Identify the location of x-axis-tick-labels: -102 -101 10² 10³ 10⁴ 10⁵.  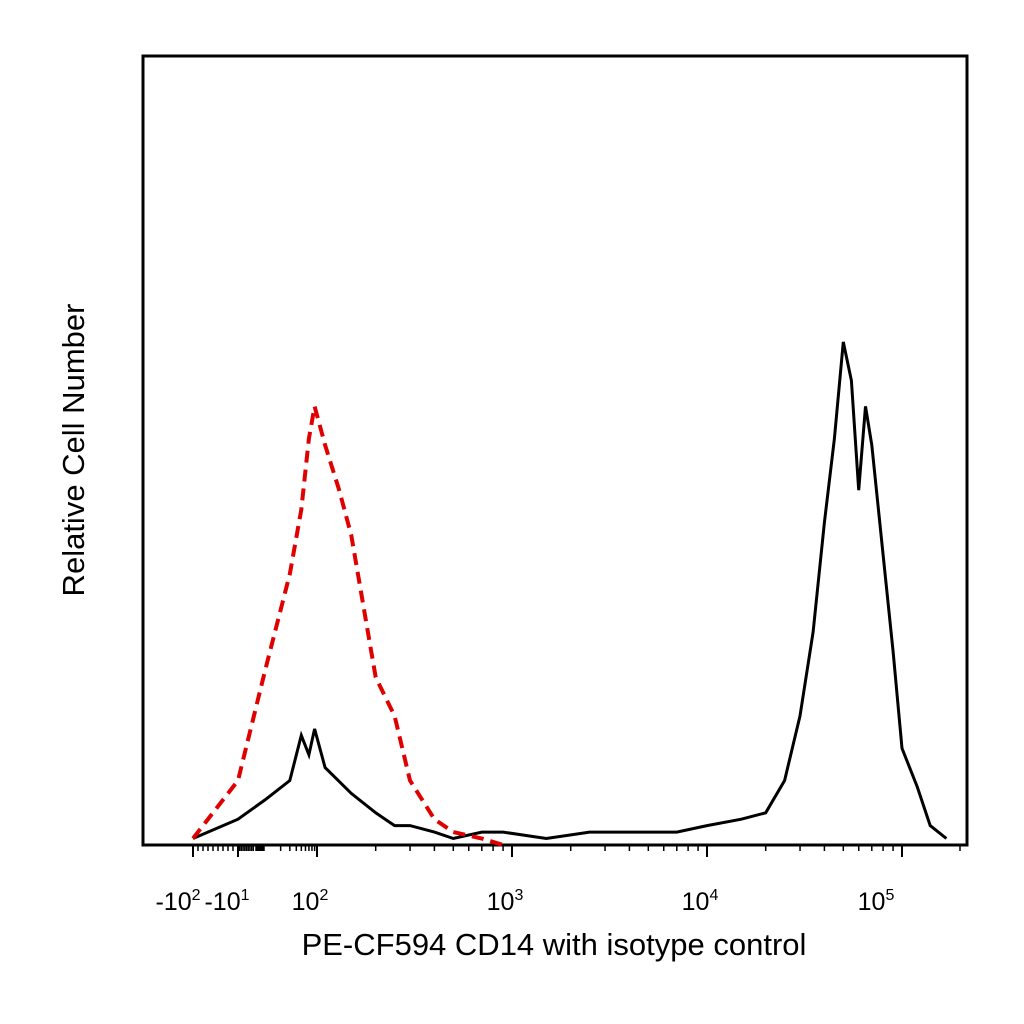
(524, 901).